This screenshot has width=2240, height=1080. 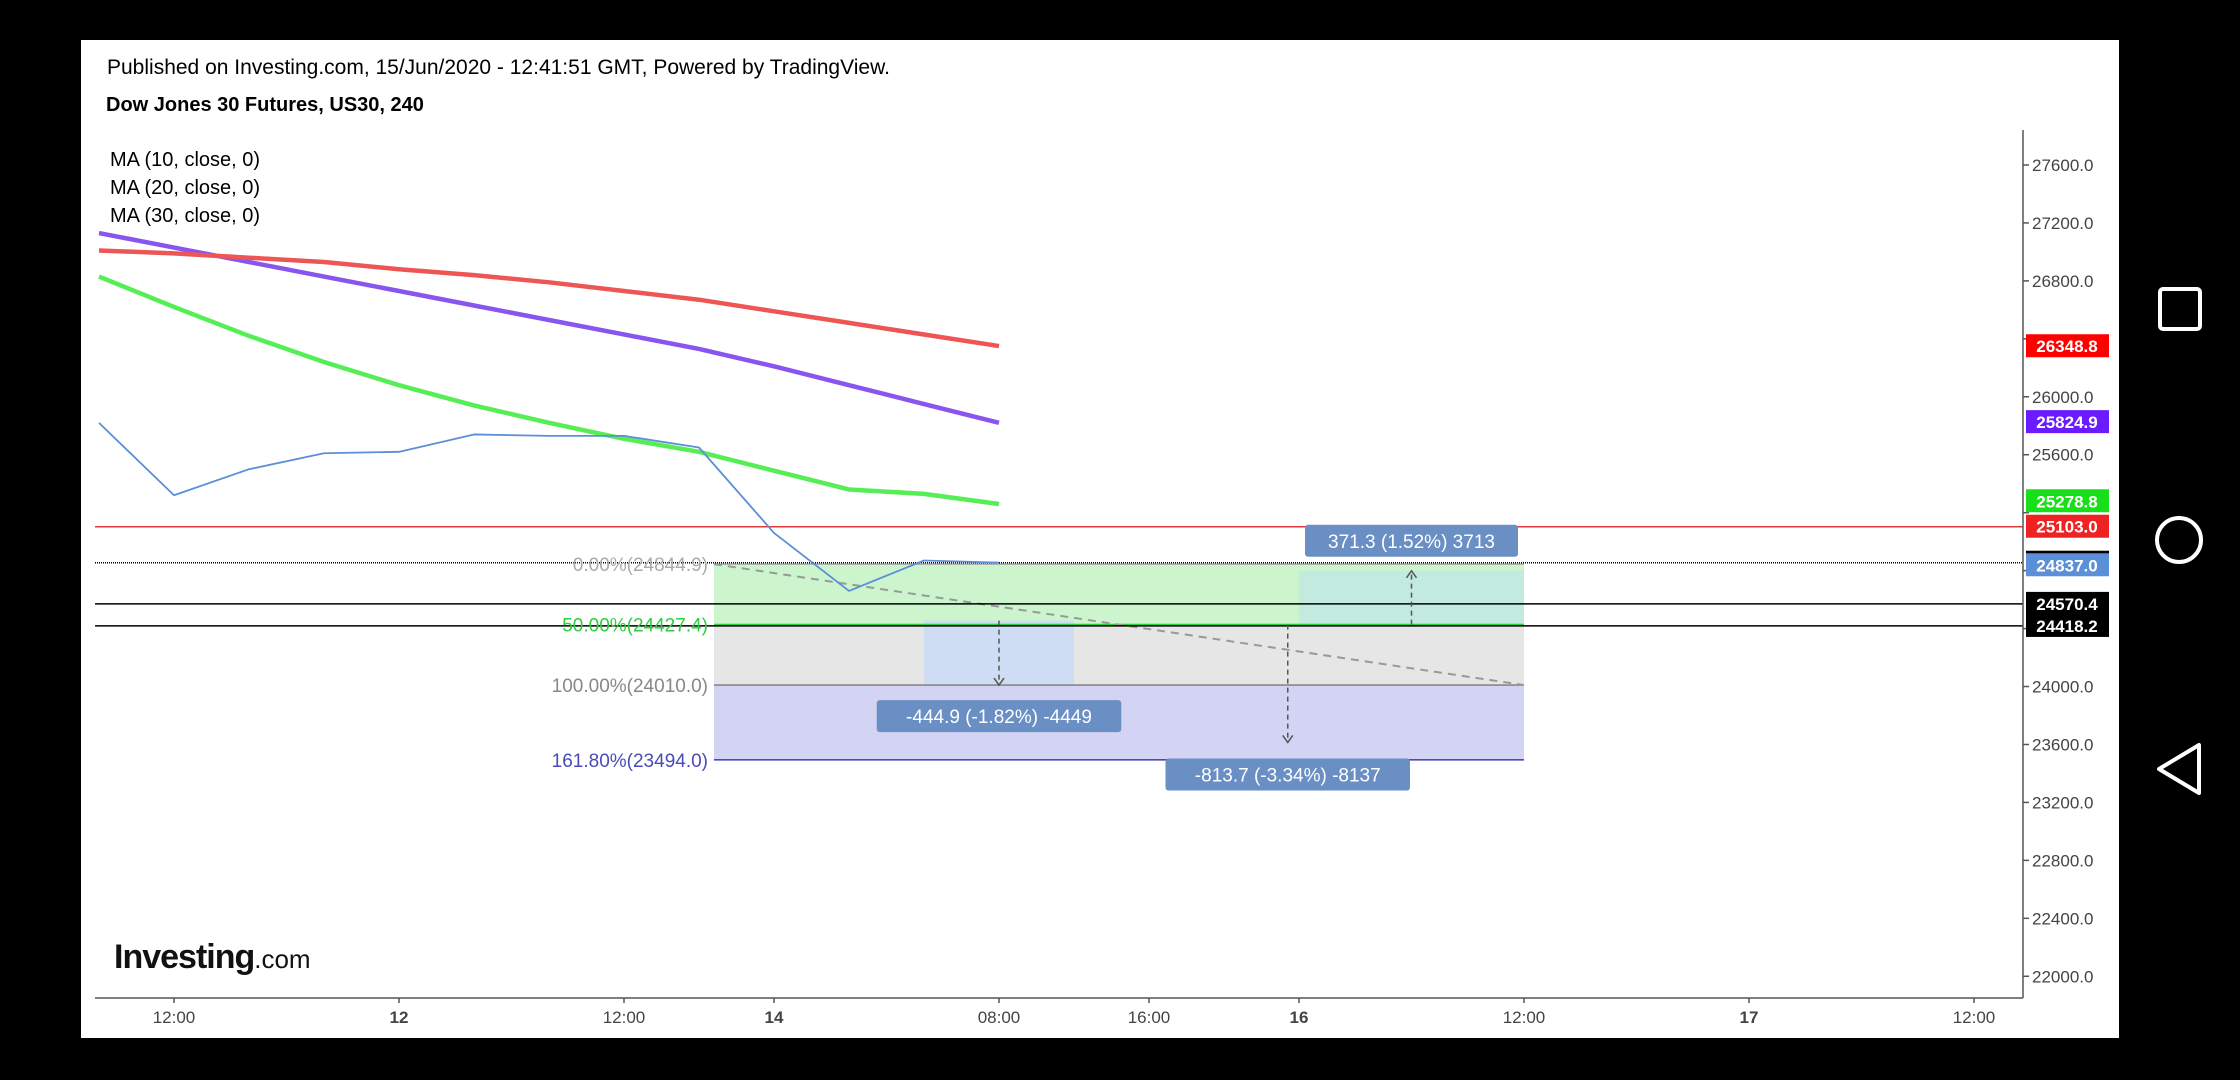 What do you see at coordinates (1411, 574) in the screenshot?
I see `measure-arrow-up-head` at bounding box center [1411, 574].